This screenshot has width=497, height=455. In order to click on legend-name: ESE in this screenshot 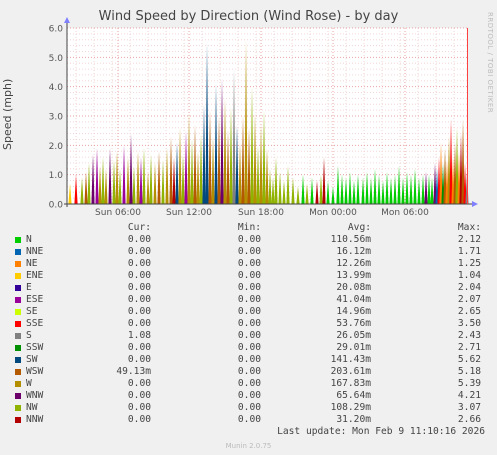, I will do `click(35, 299)`.